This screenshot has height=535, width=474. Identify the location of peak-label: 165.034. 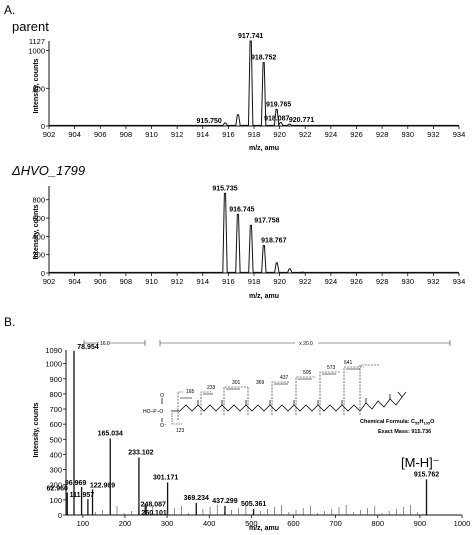
(110, 434).